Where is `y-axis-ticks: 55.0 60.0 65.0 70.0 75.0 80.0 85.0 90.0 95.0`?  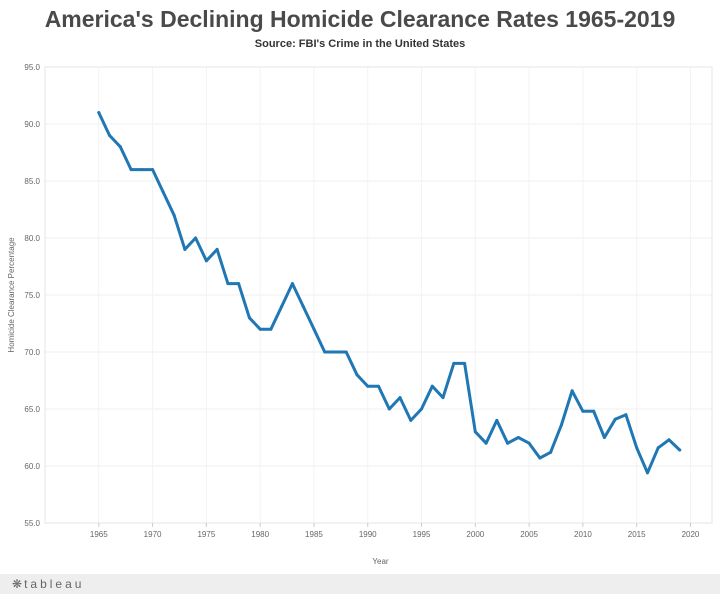
y-axis-ticks: 55.0 60.0 65.0 70.0 75.0 80.0 85.0 90.0 95.0 is located at coordinates (32, 295).